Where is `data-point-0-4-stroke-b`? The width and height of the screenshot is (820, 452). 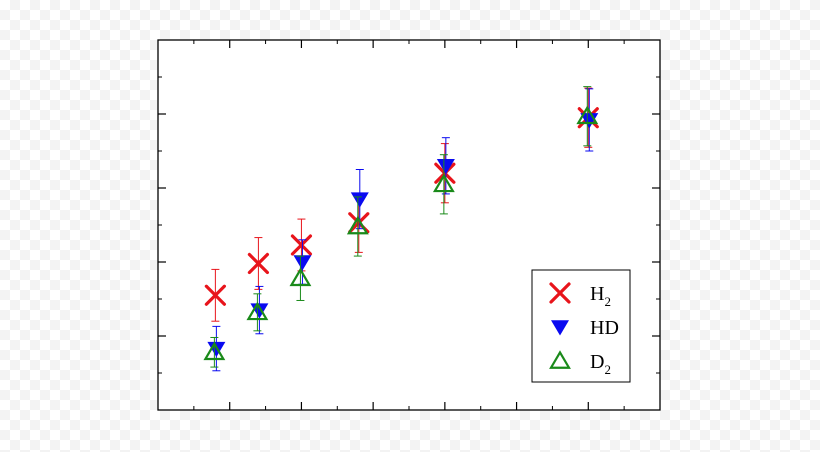
data-point-0-4-stroke-b is located at coordinates (445, 173).